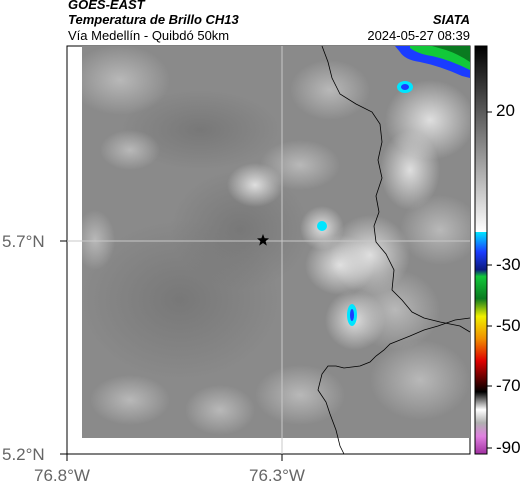 The image size is (526, 491). Describe the element at coordinates (277, 475) in the screenshot. I see `lon-label-76.3: 76.3°W` at that location.